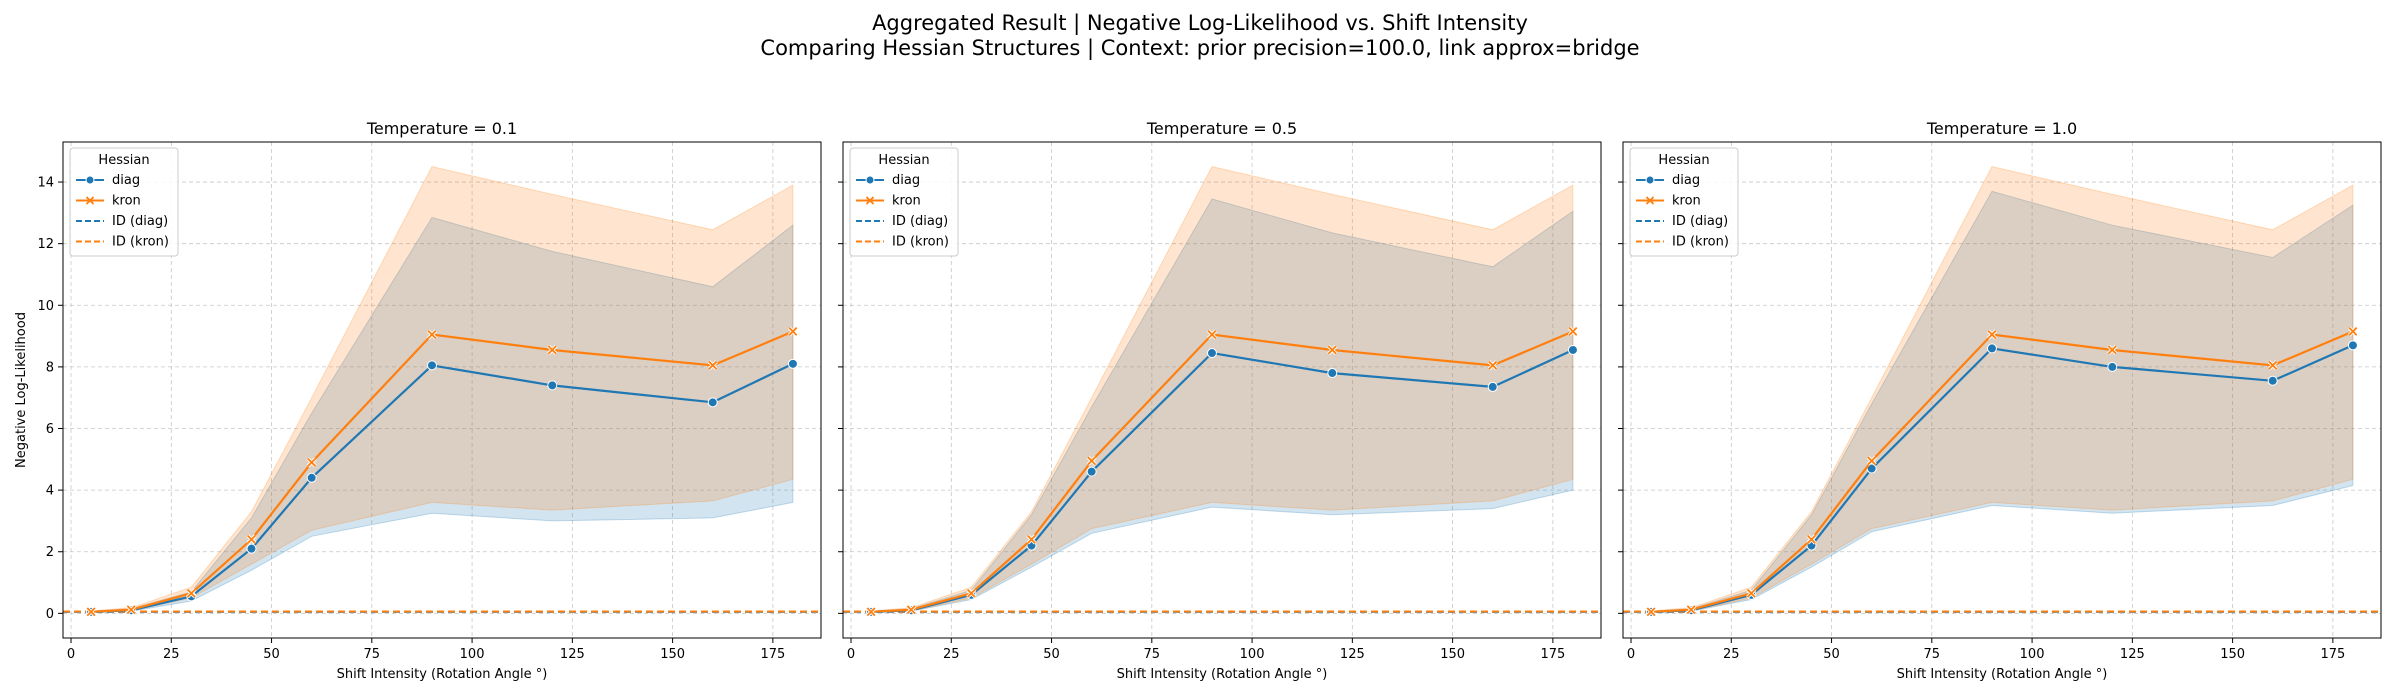 This screenshot has height=700, width=2400. Describe the element at coordinates (2001, 128) in the screenshot. I see `panel-title: Temperature = 1.0` at that location.